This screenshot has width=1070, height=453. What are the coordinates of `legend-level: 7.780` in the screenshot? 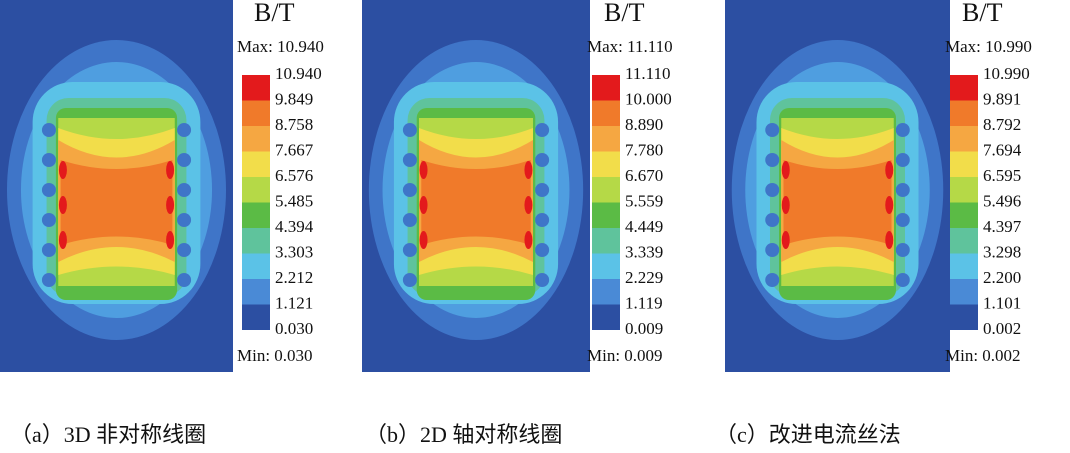 It's located at (644, 149).